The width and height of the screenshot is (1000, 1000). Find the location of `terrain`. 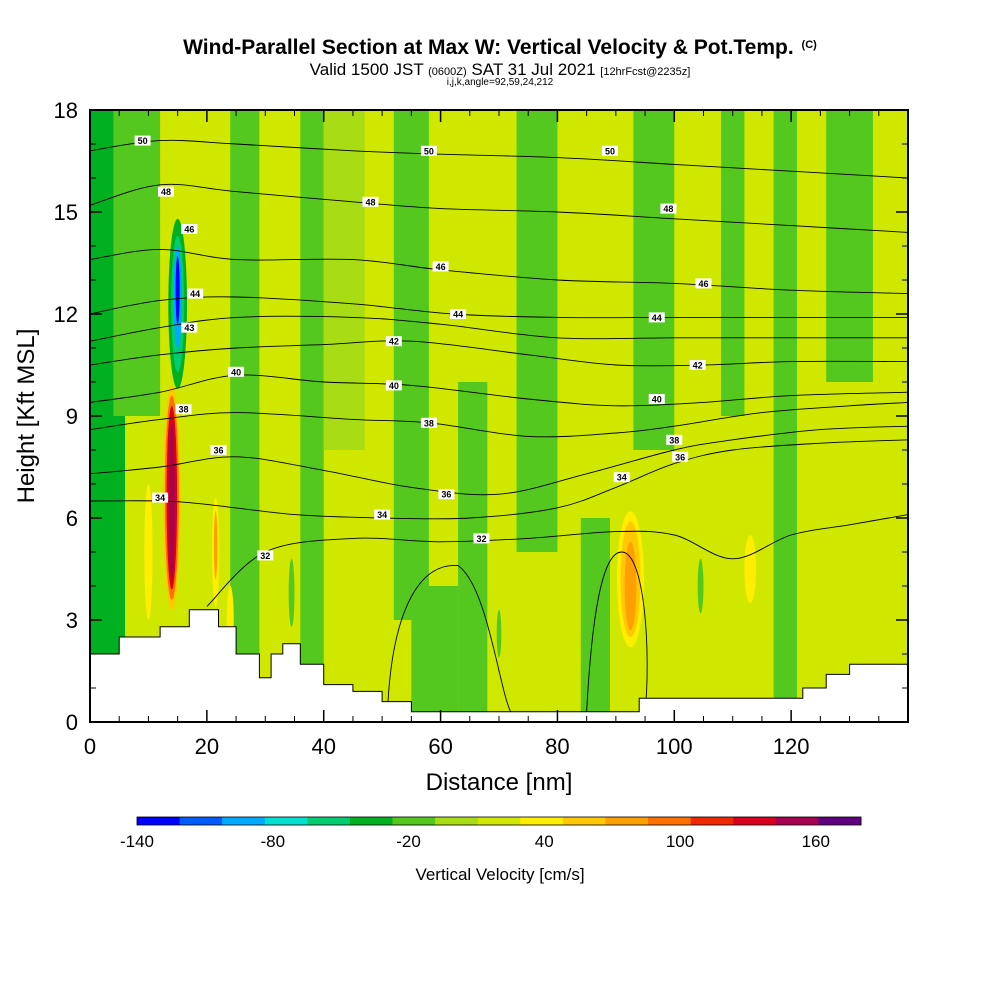

terrain is located at coordinates (499, 665).